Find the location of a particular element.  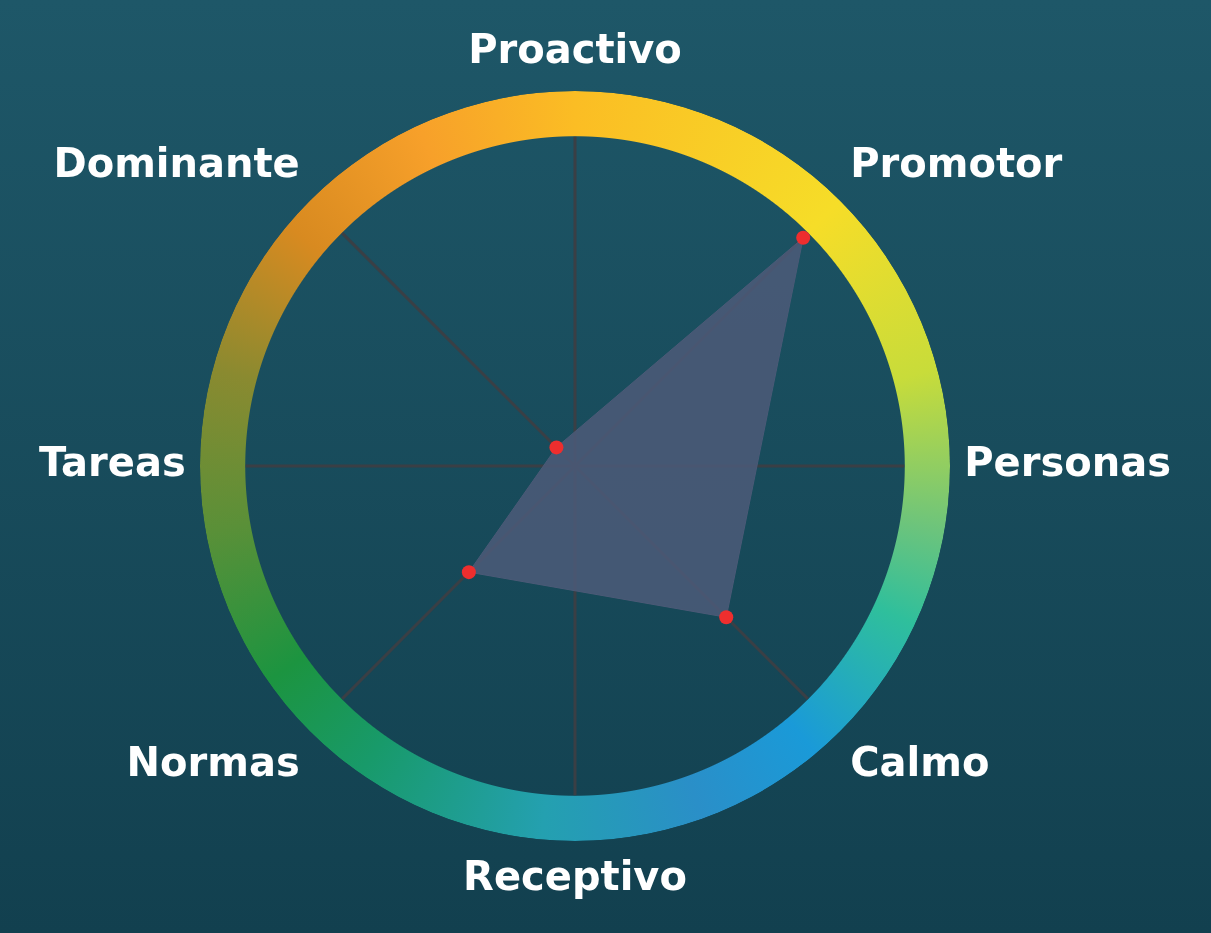

spoke-label: Normas is located at coordinates (213, 761).